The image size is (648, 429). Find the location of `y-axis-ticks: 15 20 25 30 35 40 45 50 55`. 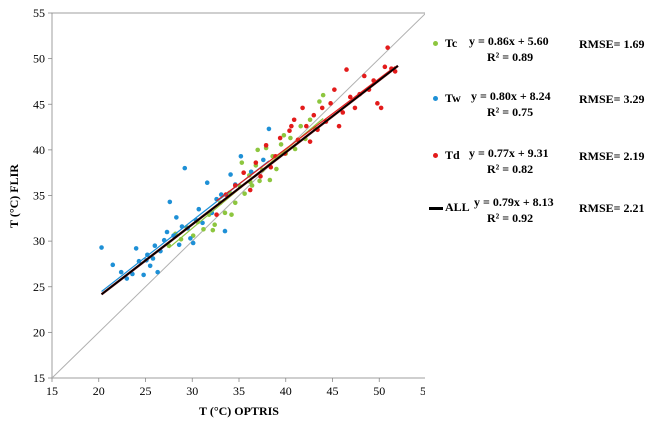

y-axis-ticks: 15 20 25 30 35 40 45 50 55 is located at coordinates (42, 195).